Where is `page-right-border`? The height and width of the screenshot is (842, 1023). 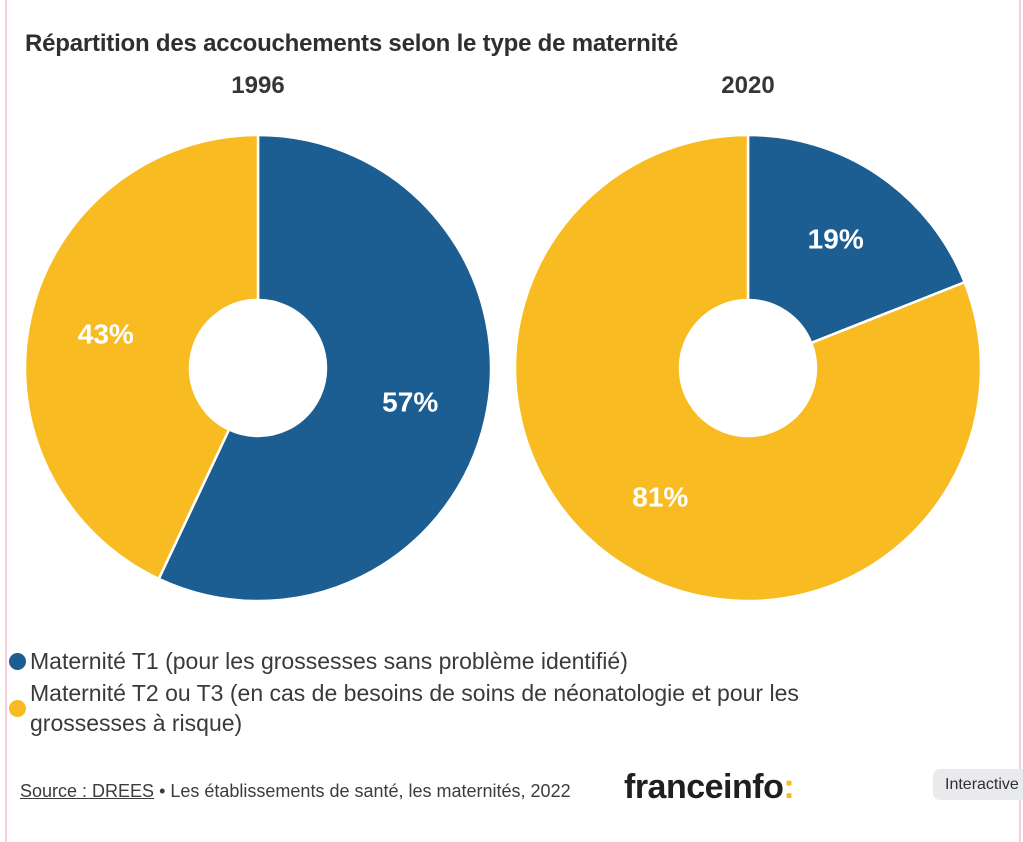 page-right-border is located at coordinates (1020, 421).